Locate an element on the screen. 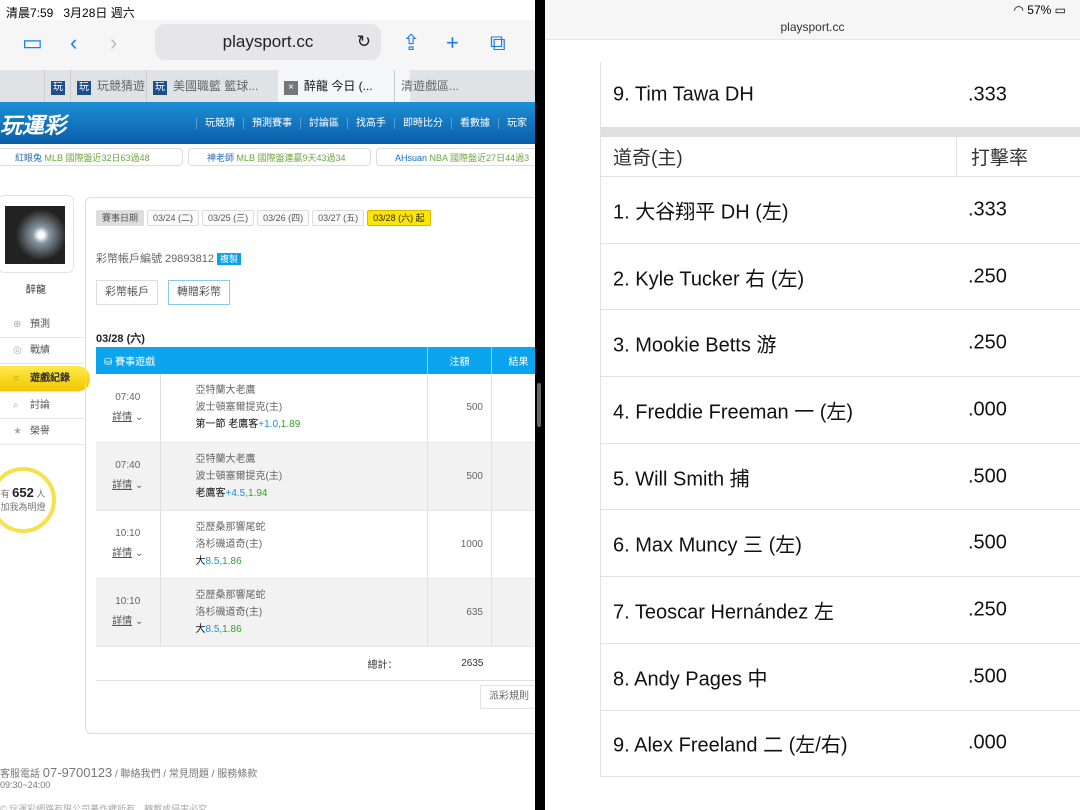  browser-toolbar-compact: playsport.cc ◠ 57% ▭ is located at coordinates (812, 20).